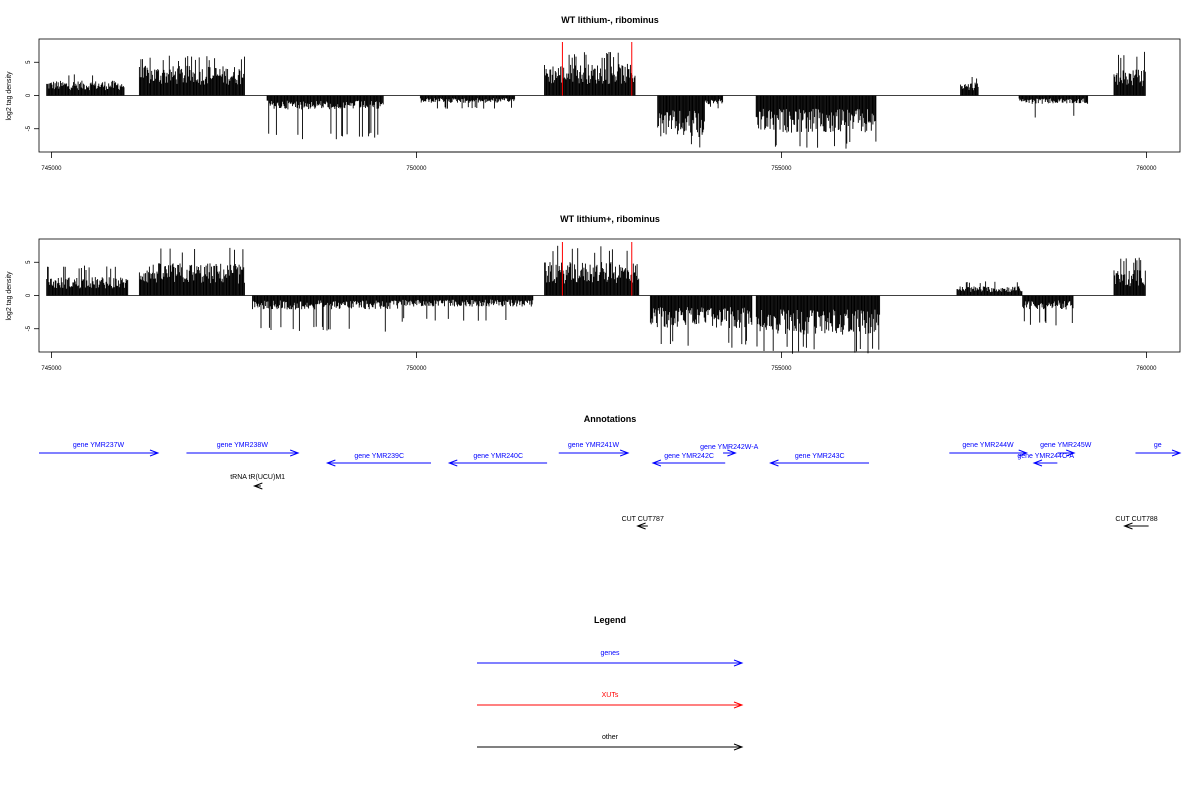  Describe the element at coordinates (1045, 456) in the screenshot. I see `feature-label: gene YMR244C-A` at that location.